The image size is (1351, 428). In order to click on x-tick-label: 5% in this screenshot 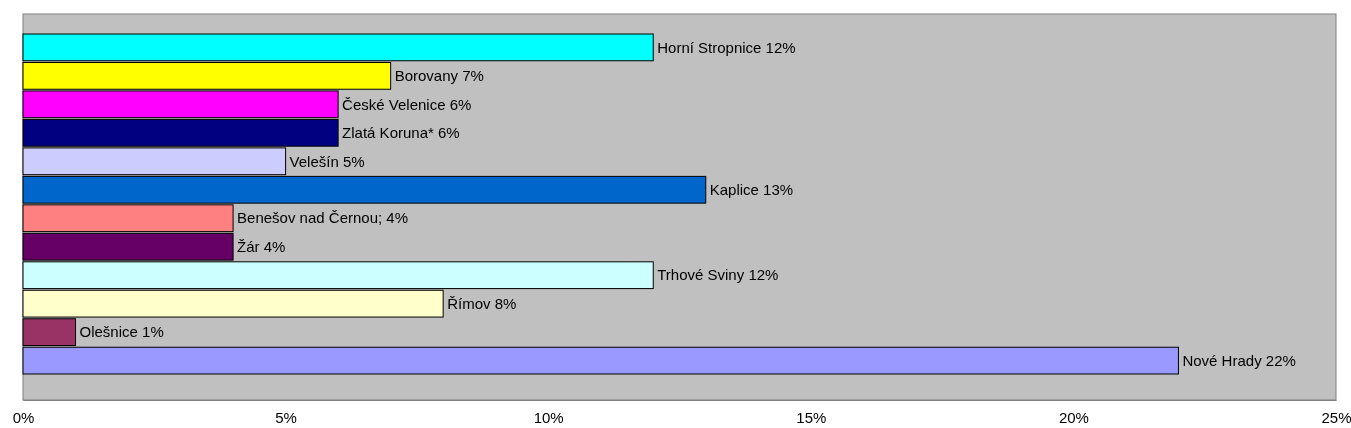, I will do `click(286, 417)`.